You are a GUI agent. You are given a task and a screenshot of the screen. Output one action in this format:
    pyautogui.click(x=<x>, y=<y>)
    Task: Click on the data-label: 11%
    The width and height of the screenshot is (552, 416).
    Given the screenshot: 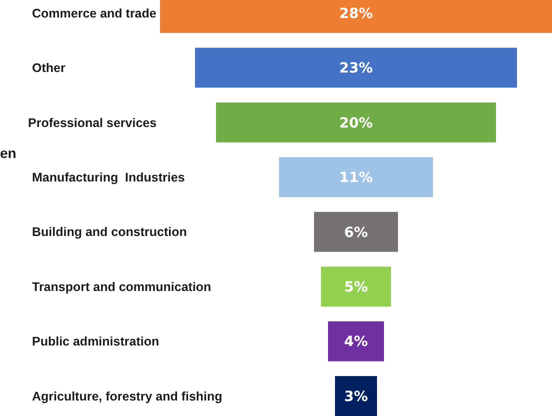 What is the action you would take?
    pyautogui.click(x=356, y=178)
    